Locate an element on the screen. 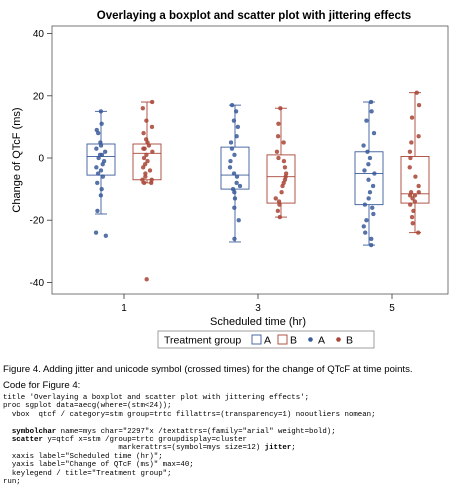 This screenshot has height=495, width=474. x-tick-label: 3 is located at coordinates (258, 308).